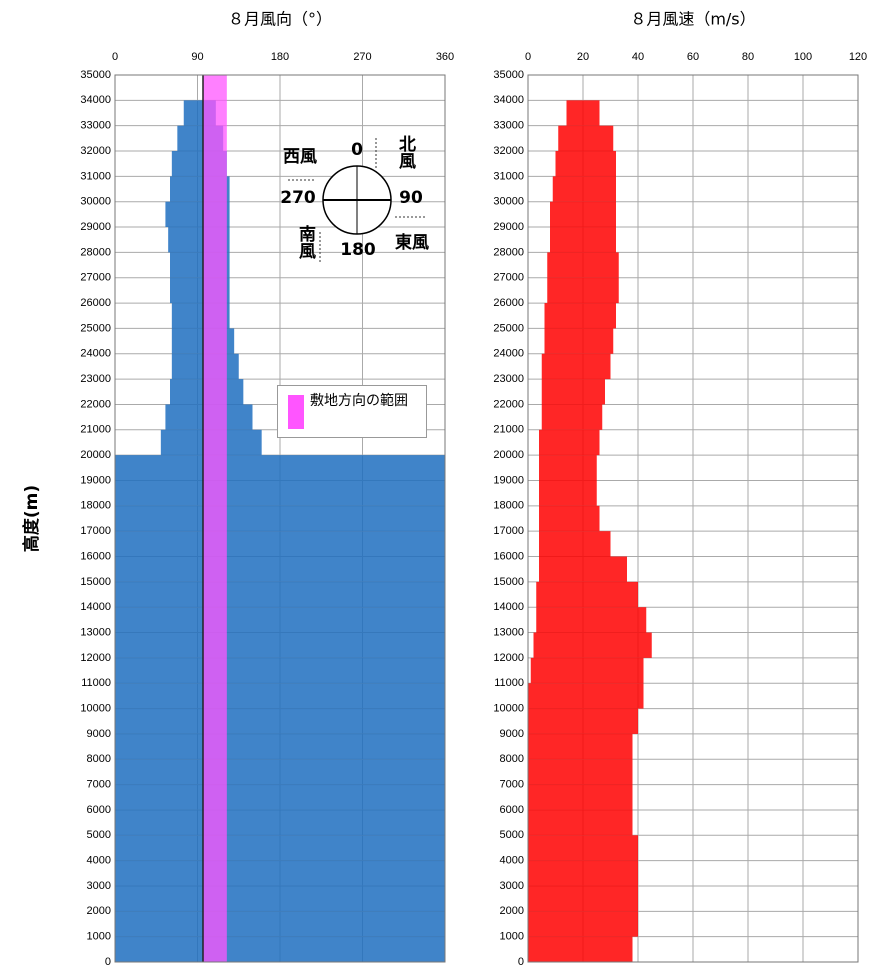  Describe the element at coordinates (296, 412) in the screenshot. I see `legend-swatch` at that location.